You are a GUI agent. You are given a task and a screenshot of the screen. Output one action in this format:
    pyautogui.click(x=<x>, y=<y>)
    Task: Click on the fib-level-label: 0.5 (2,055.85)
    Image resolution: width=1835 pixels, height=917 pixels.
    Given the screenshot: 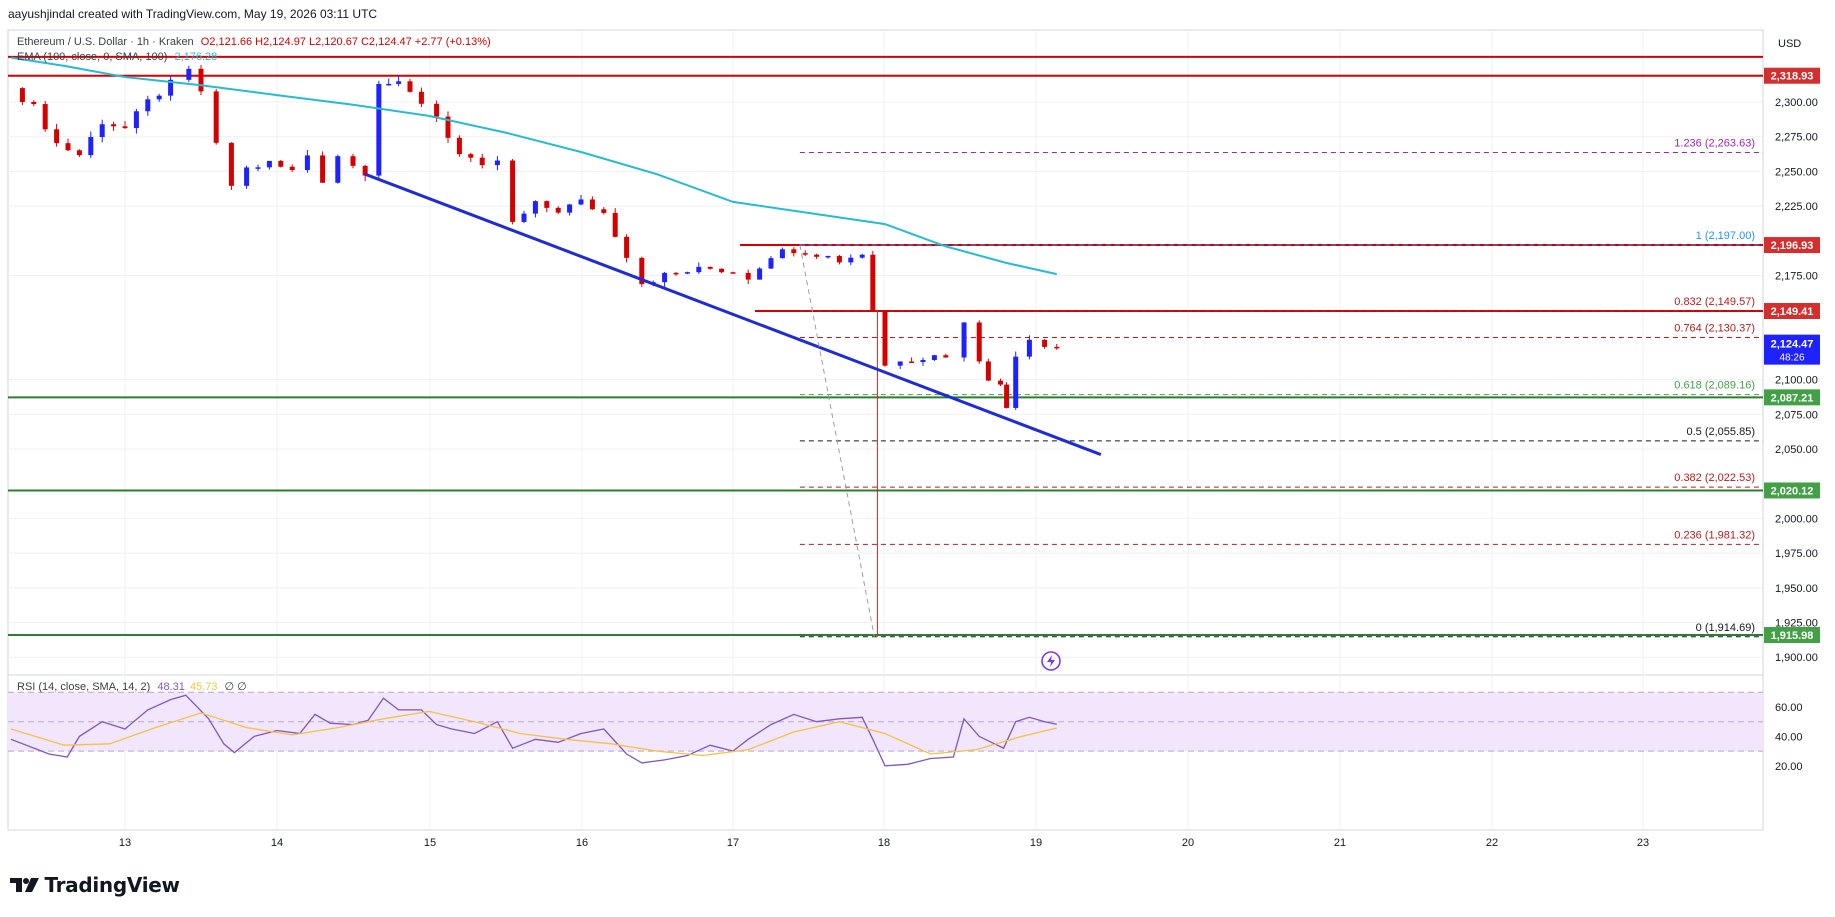 What is the action you would take?
    pyautogui.click(x=1721, y=432)
    